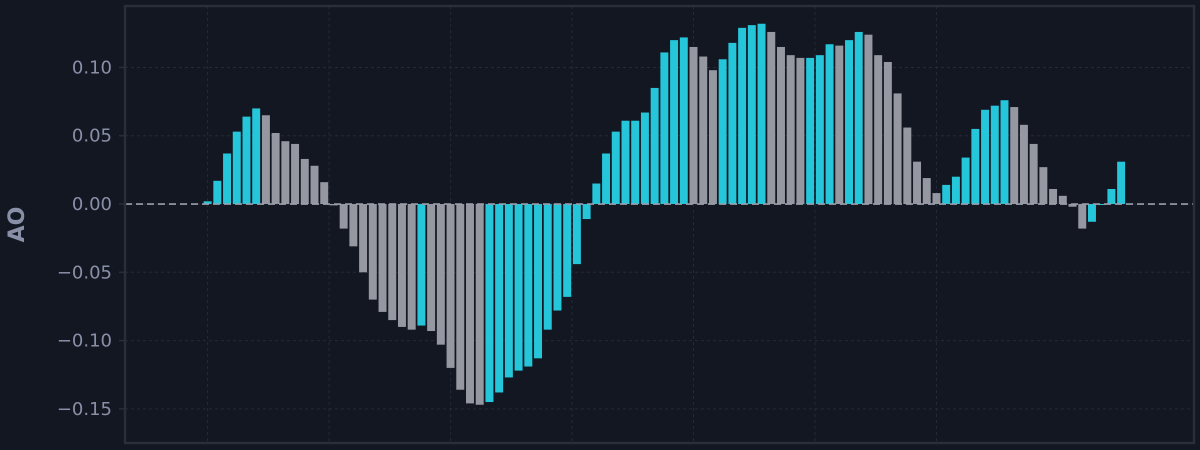  Describe the element at coordinates (92, 67) in the screenshot. I see `y-tick-label: 0.10` at that location.